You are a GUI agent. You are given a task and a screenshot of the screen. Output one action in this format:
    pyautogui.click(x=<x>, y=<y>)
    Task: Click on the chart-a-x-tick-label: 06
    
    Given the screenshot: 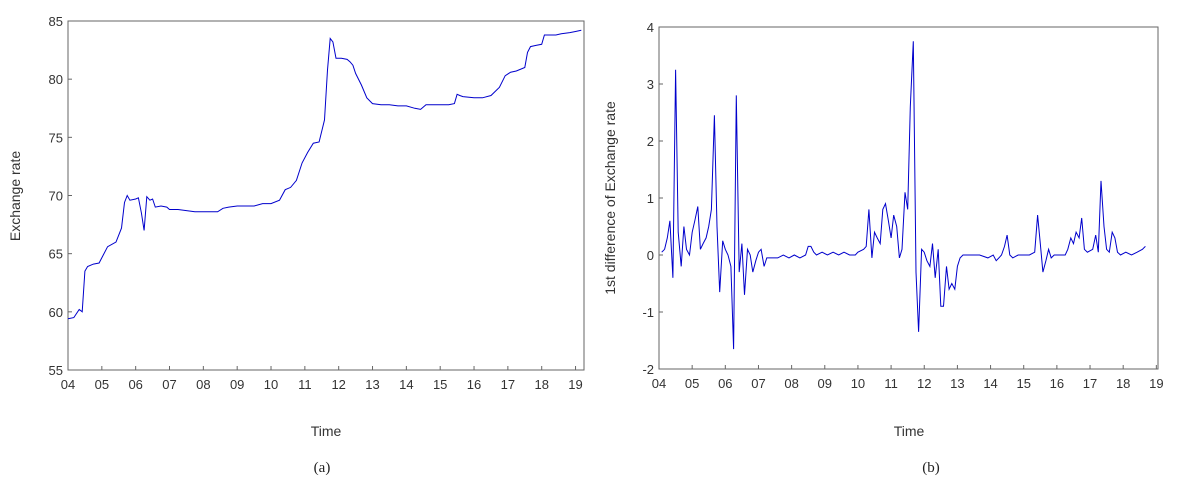 What is the action you would take?
    pyautogui.click(x=135, y=384)
    